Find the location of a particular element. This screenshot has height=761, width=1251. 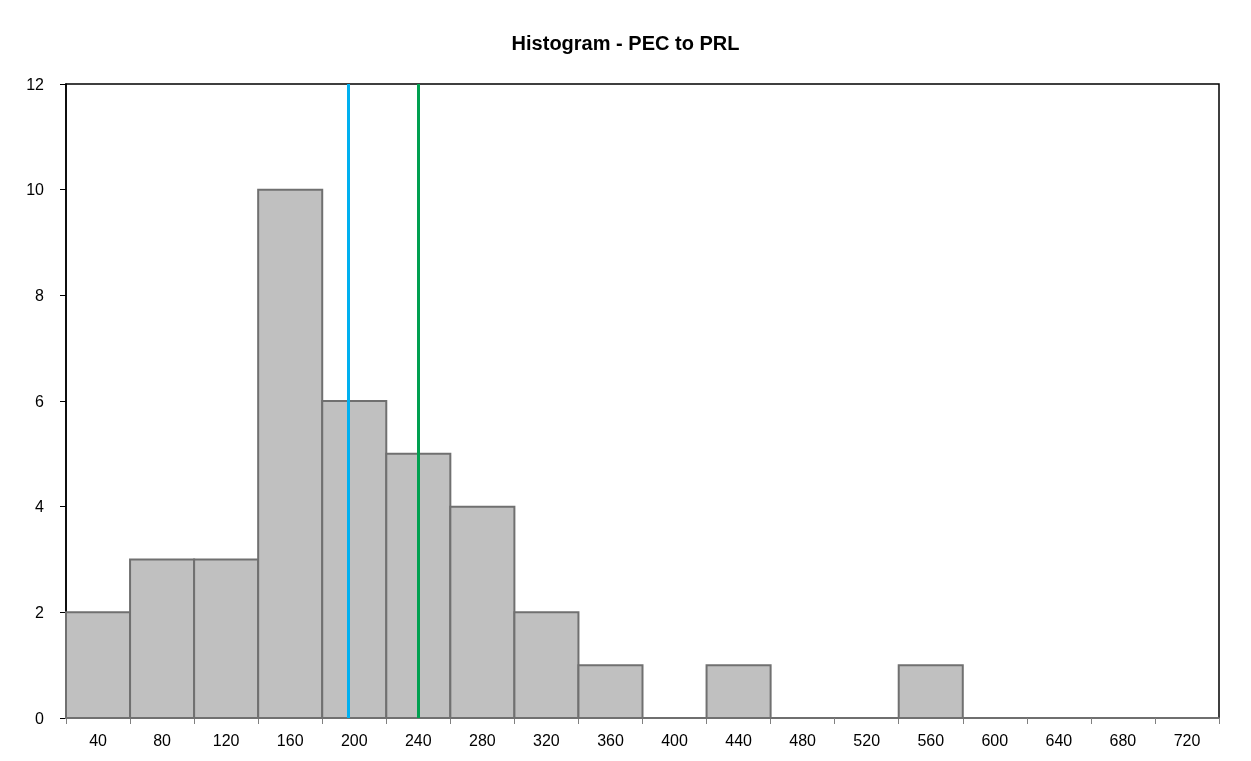

y-tick-label: 2 is located at coordinates (40, 612).